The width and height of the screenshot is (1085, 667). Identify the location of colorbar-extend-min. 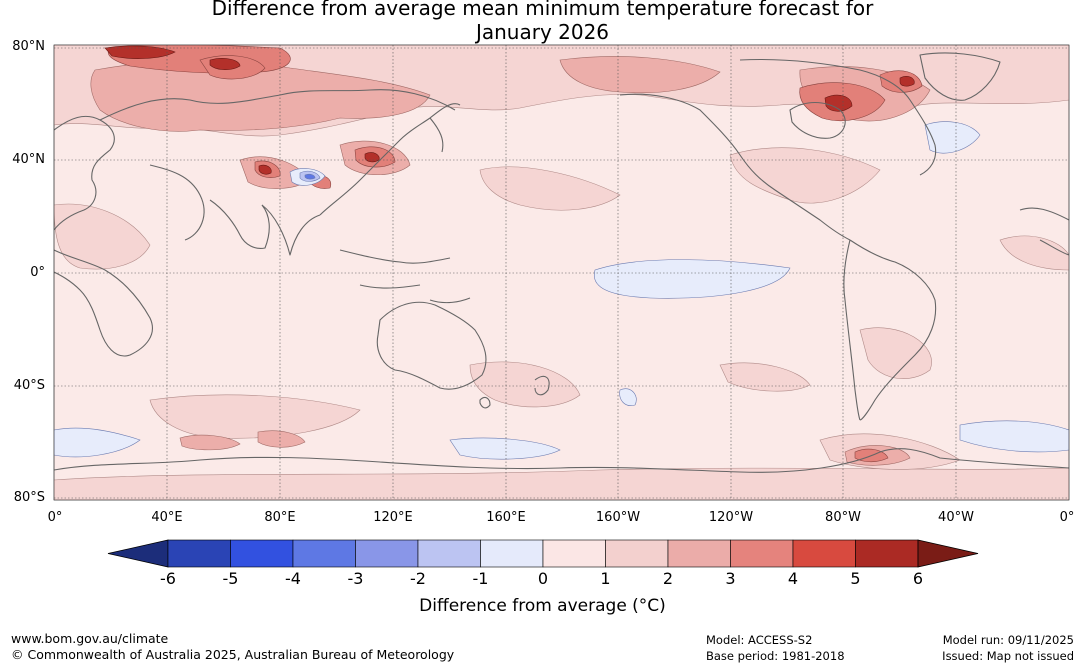
(138, 553).